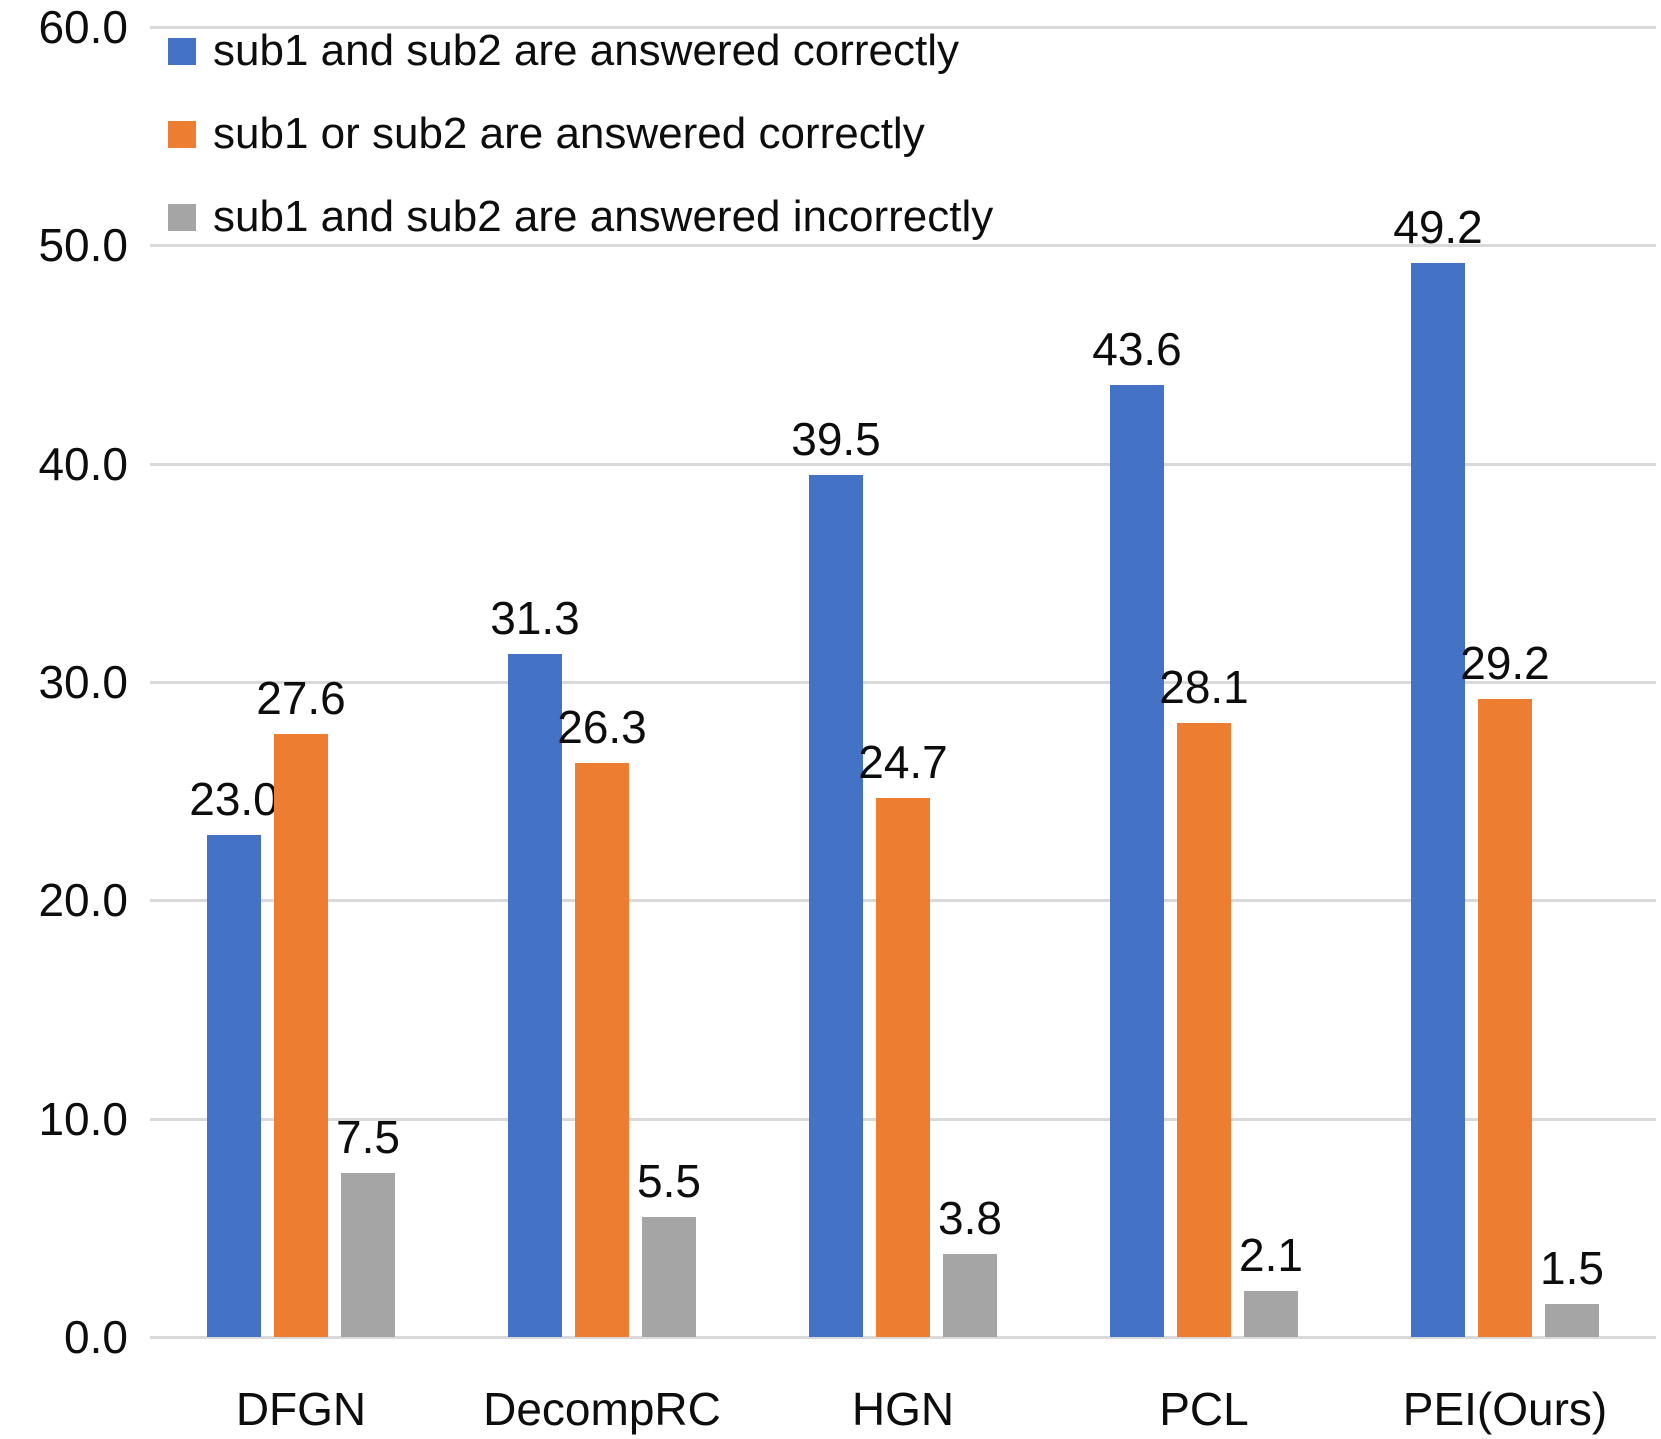 This screenshot has width=1661, height=1439. Describe the element at coordinates (1137, 349) in the screenshot. I see `bar-value-label: 43.6` at that location.